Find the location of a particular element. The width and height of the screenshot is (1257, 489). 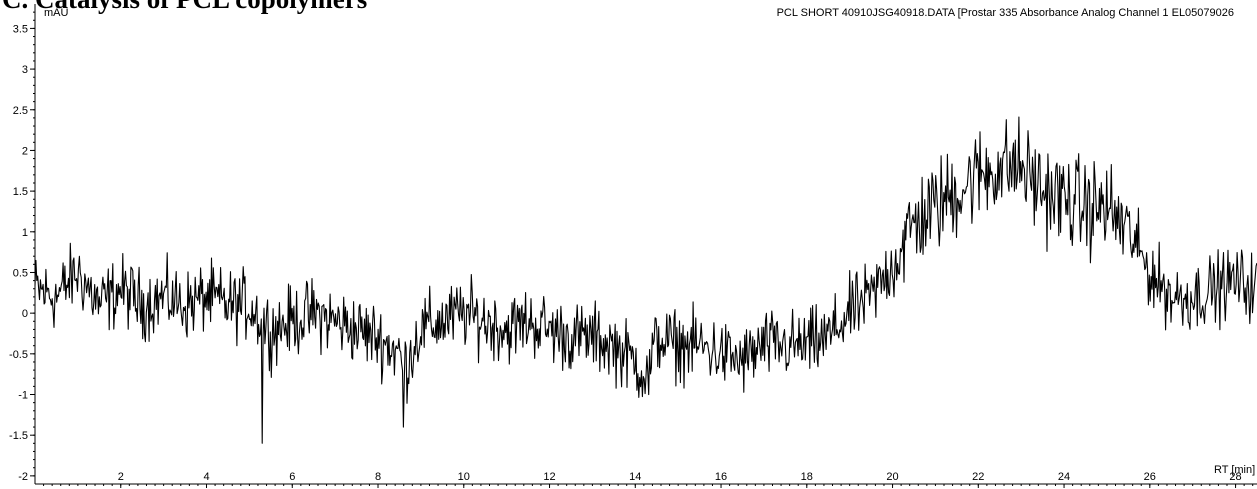

x-tick-label: 20 is located at coordinates (892, 477).